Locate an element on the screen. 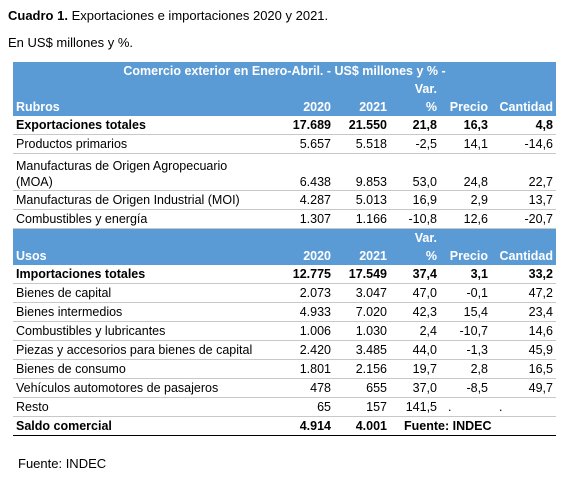  title-label: Cuadro 1. is located at coordinates (38, 15).